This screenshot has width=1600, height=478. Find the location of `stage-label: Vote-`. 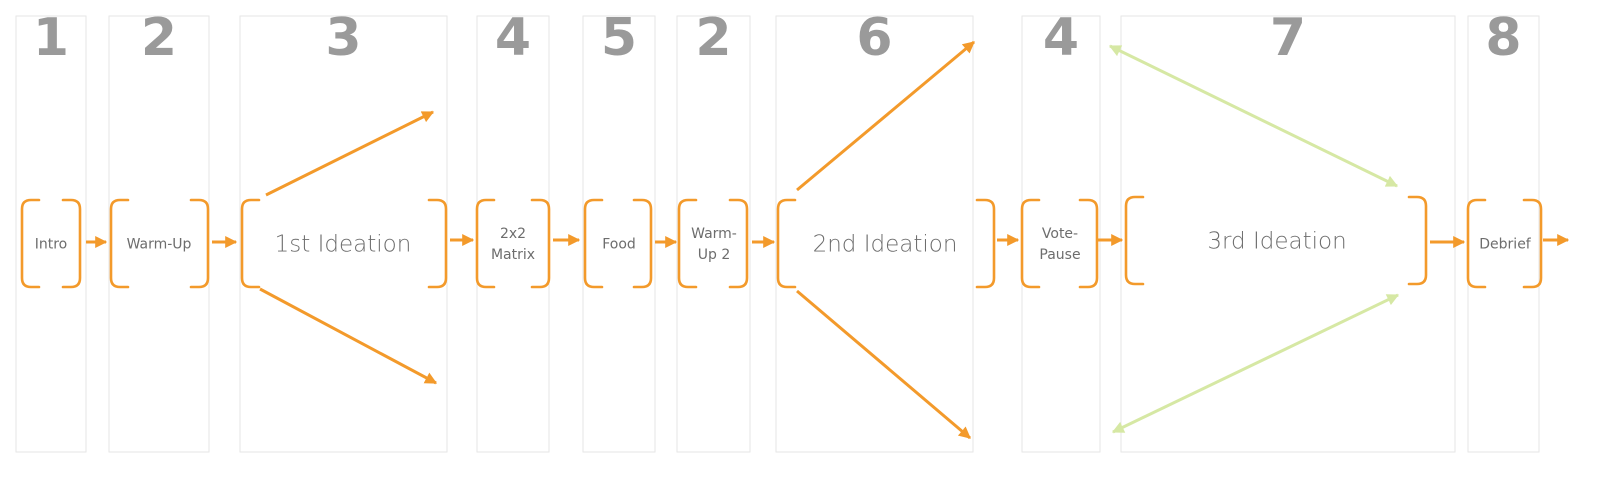

stage-label: Vote- is located at coordinates (1060, 234).